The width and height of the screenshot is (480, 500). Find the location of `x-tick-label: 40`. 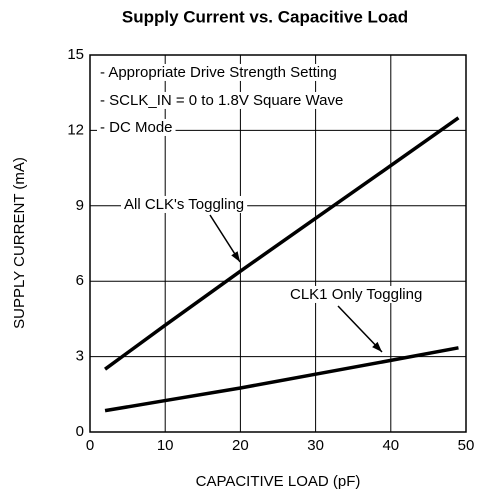

x-tick-label: 40 is located at coordinates (390, 445).